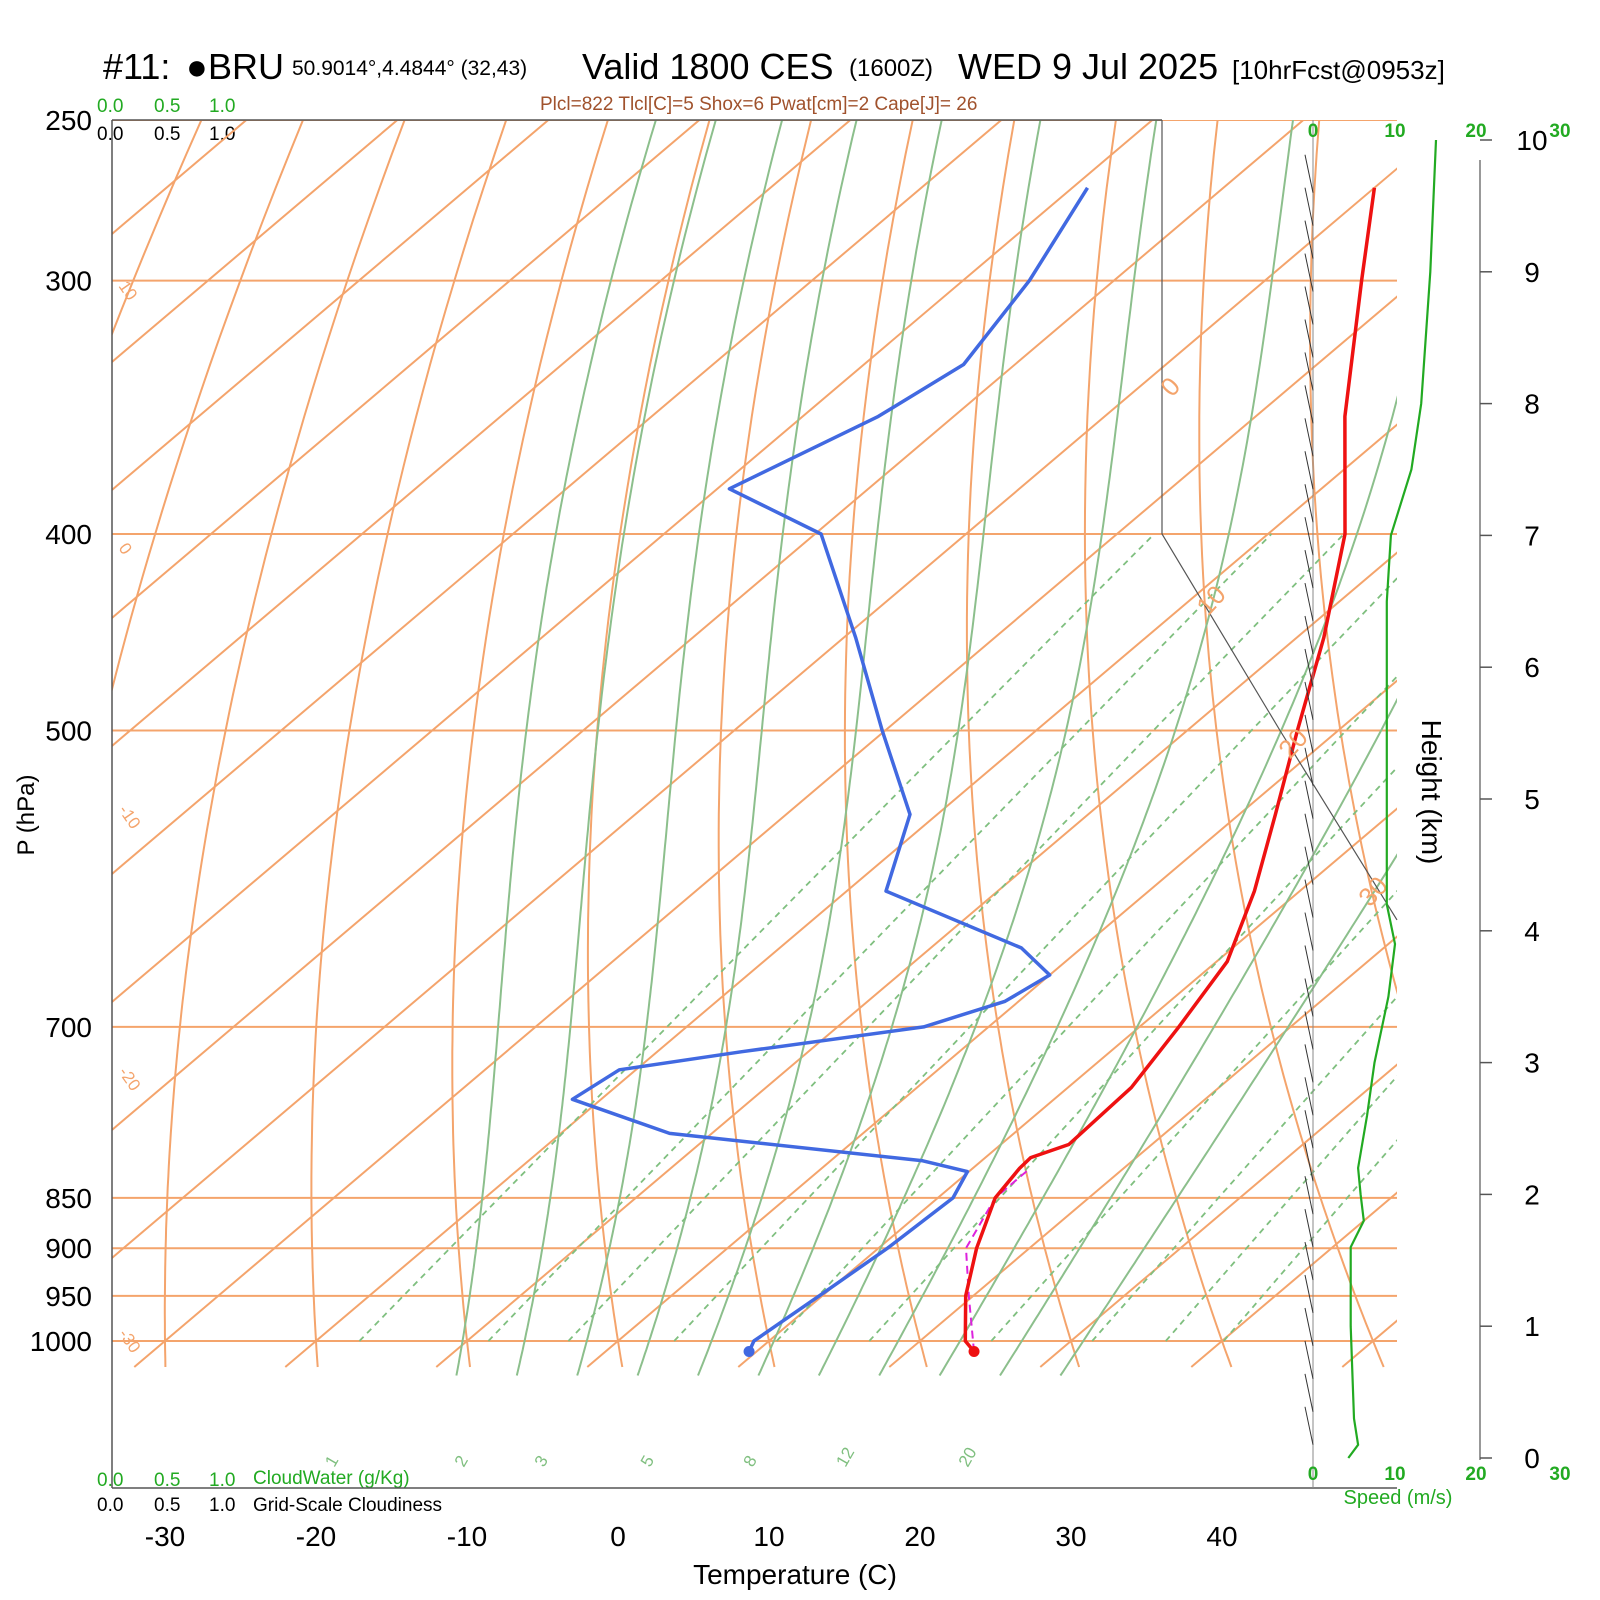 This screenshot has height=1600, width=1600. Describe the element at coordinates (110, 134) in the screenshot. I see `cloudiness-tick-top-0: 0.0` at that location.